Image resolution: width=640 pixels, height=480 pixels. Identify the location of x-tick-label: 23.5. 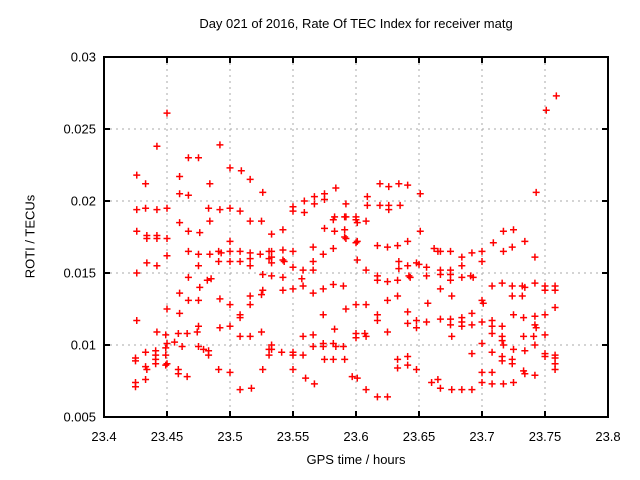
(229, 436).